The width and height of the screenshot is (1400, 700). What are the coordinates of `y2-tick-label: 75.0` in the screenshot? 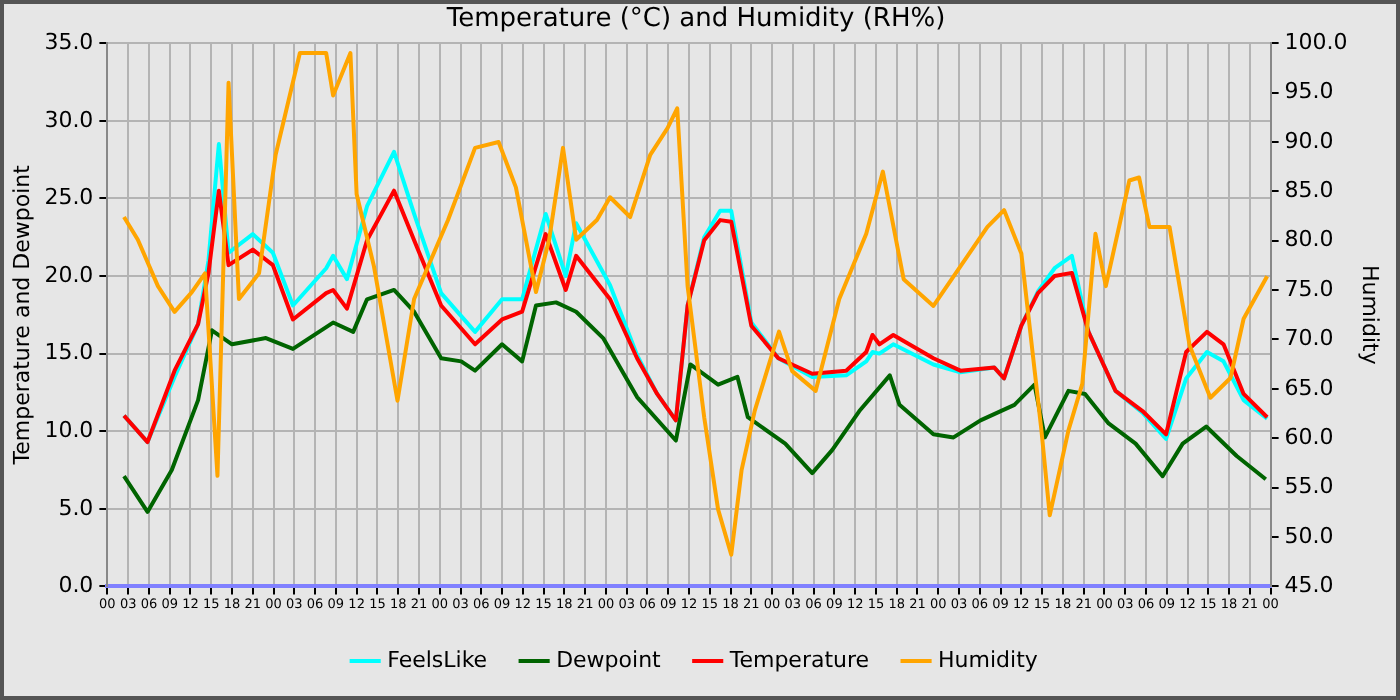 It's located at (1309, 288).